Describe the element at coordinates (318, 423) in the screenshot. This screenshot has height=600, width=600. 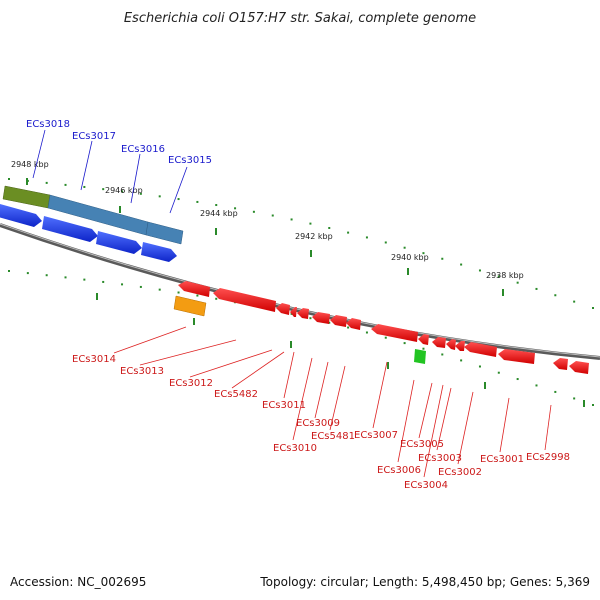
I see `gene-label-ecs3009: ECs3009` at that location.